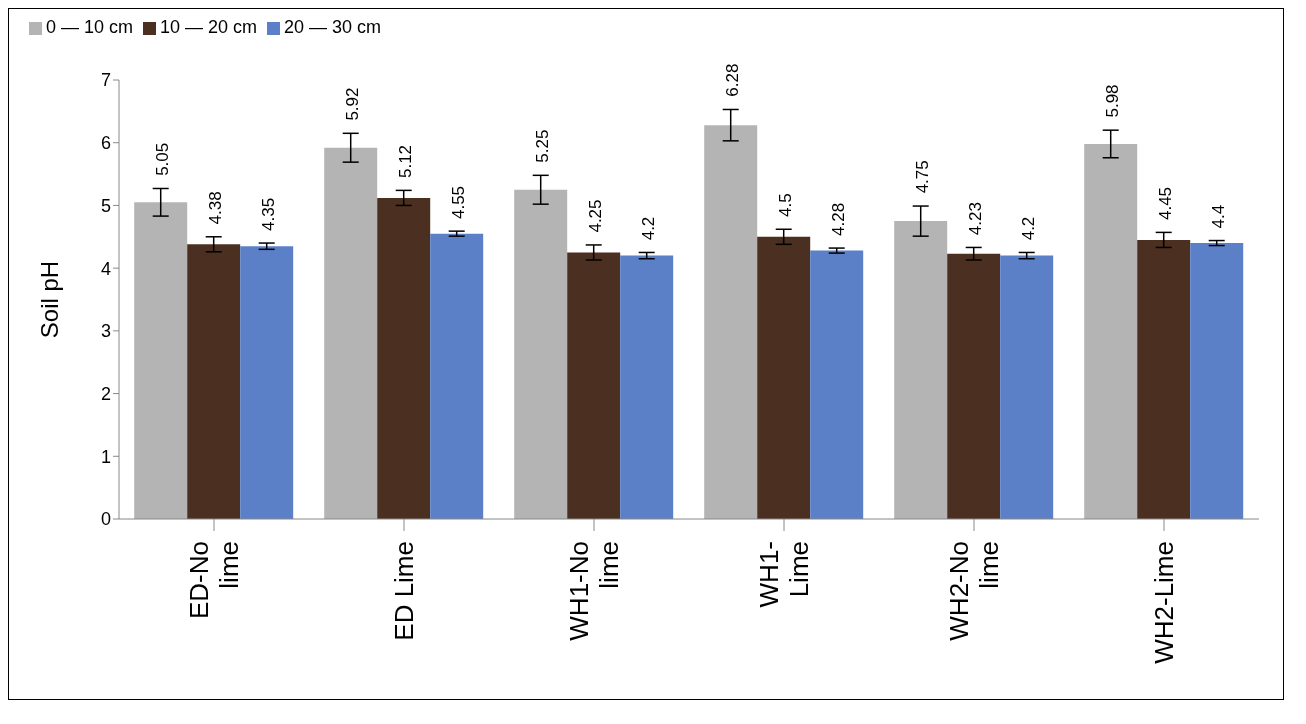 This screenshot has height=724, width=1306. I want to click on data-label: 4.28, so click(838, 219).